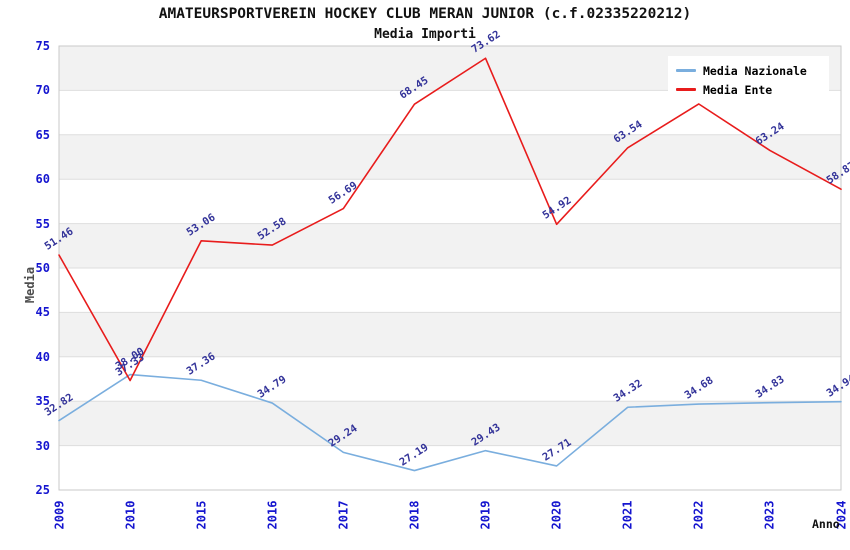 This screenshot has width=850, height=550. I want to click on y-axis-title: Media, so click(30, 285).